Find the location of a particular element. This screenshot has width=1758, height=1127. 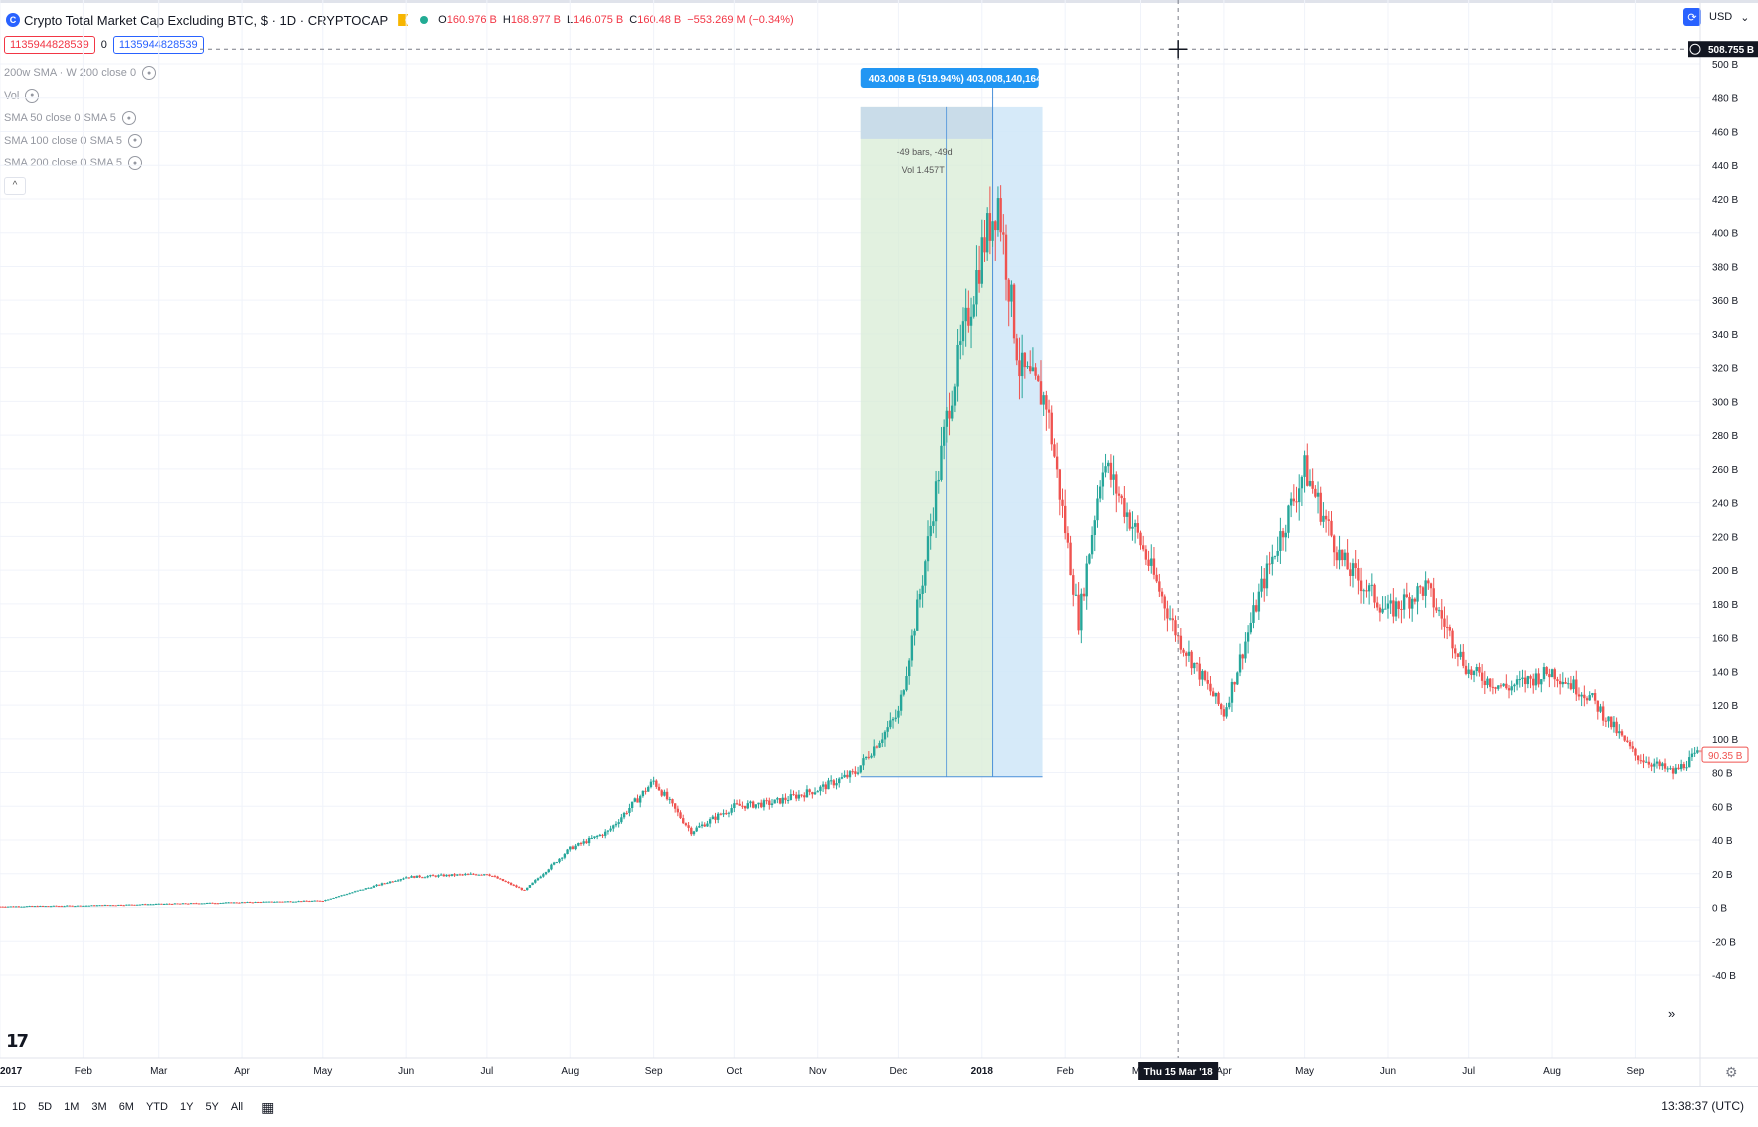

calendar-icon: ▦ is located at coordinates (268, 1106).